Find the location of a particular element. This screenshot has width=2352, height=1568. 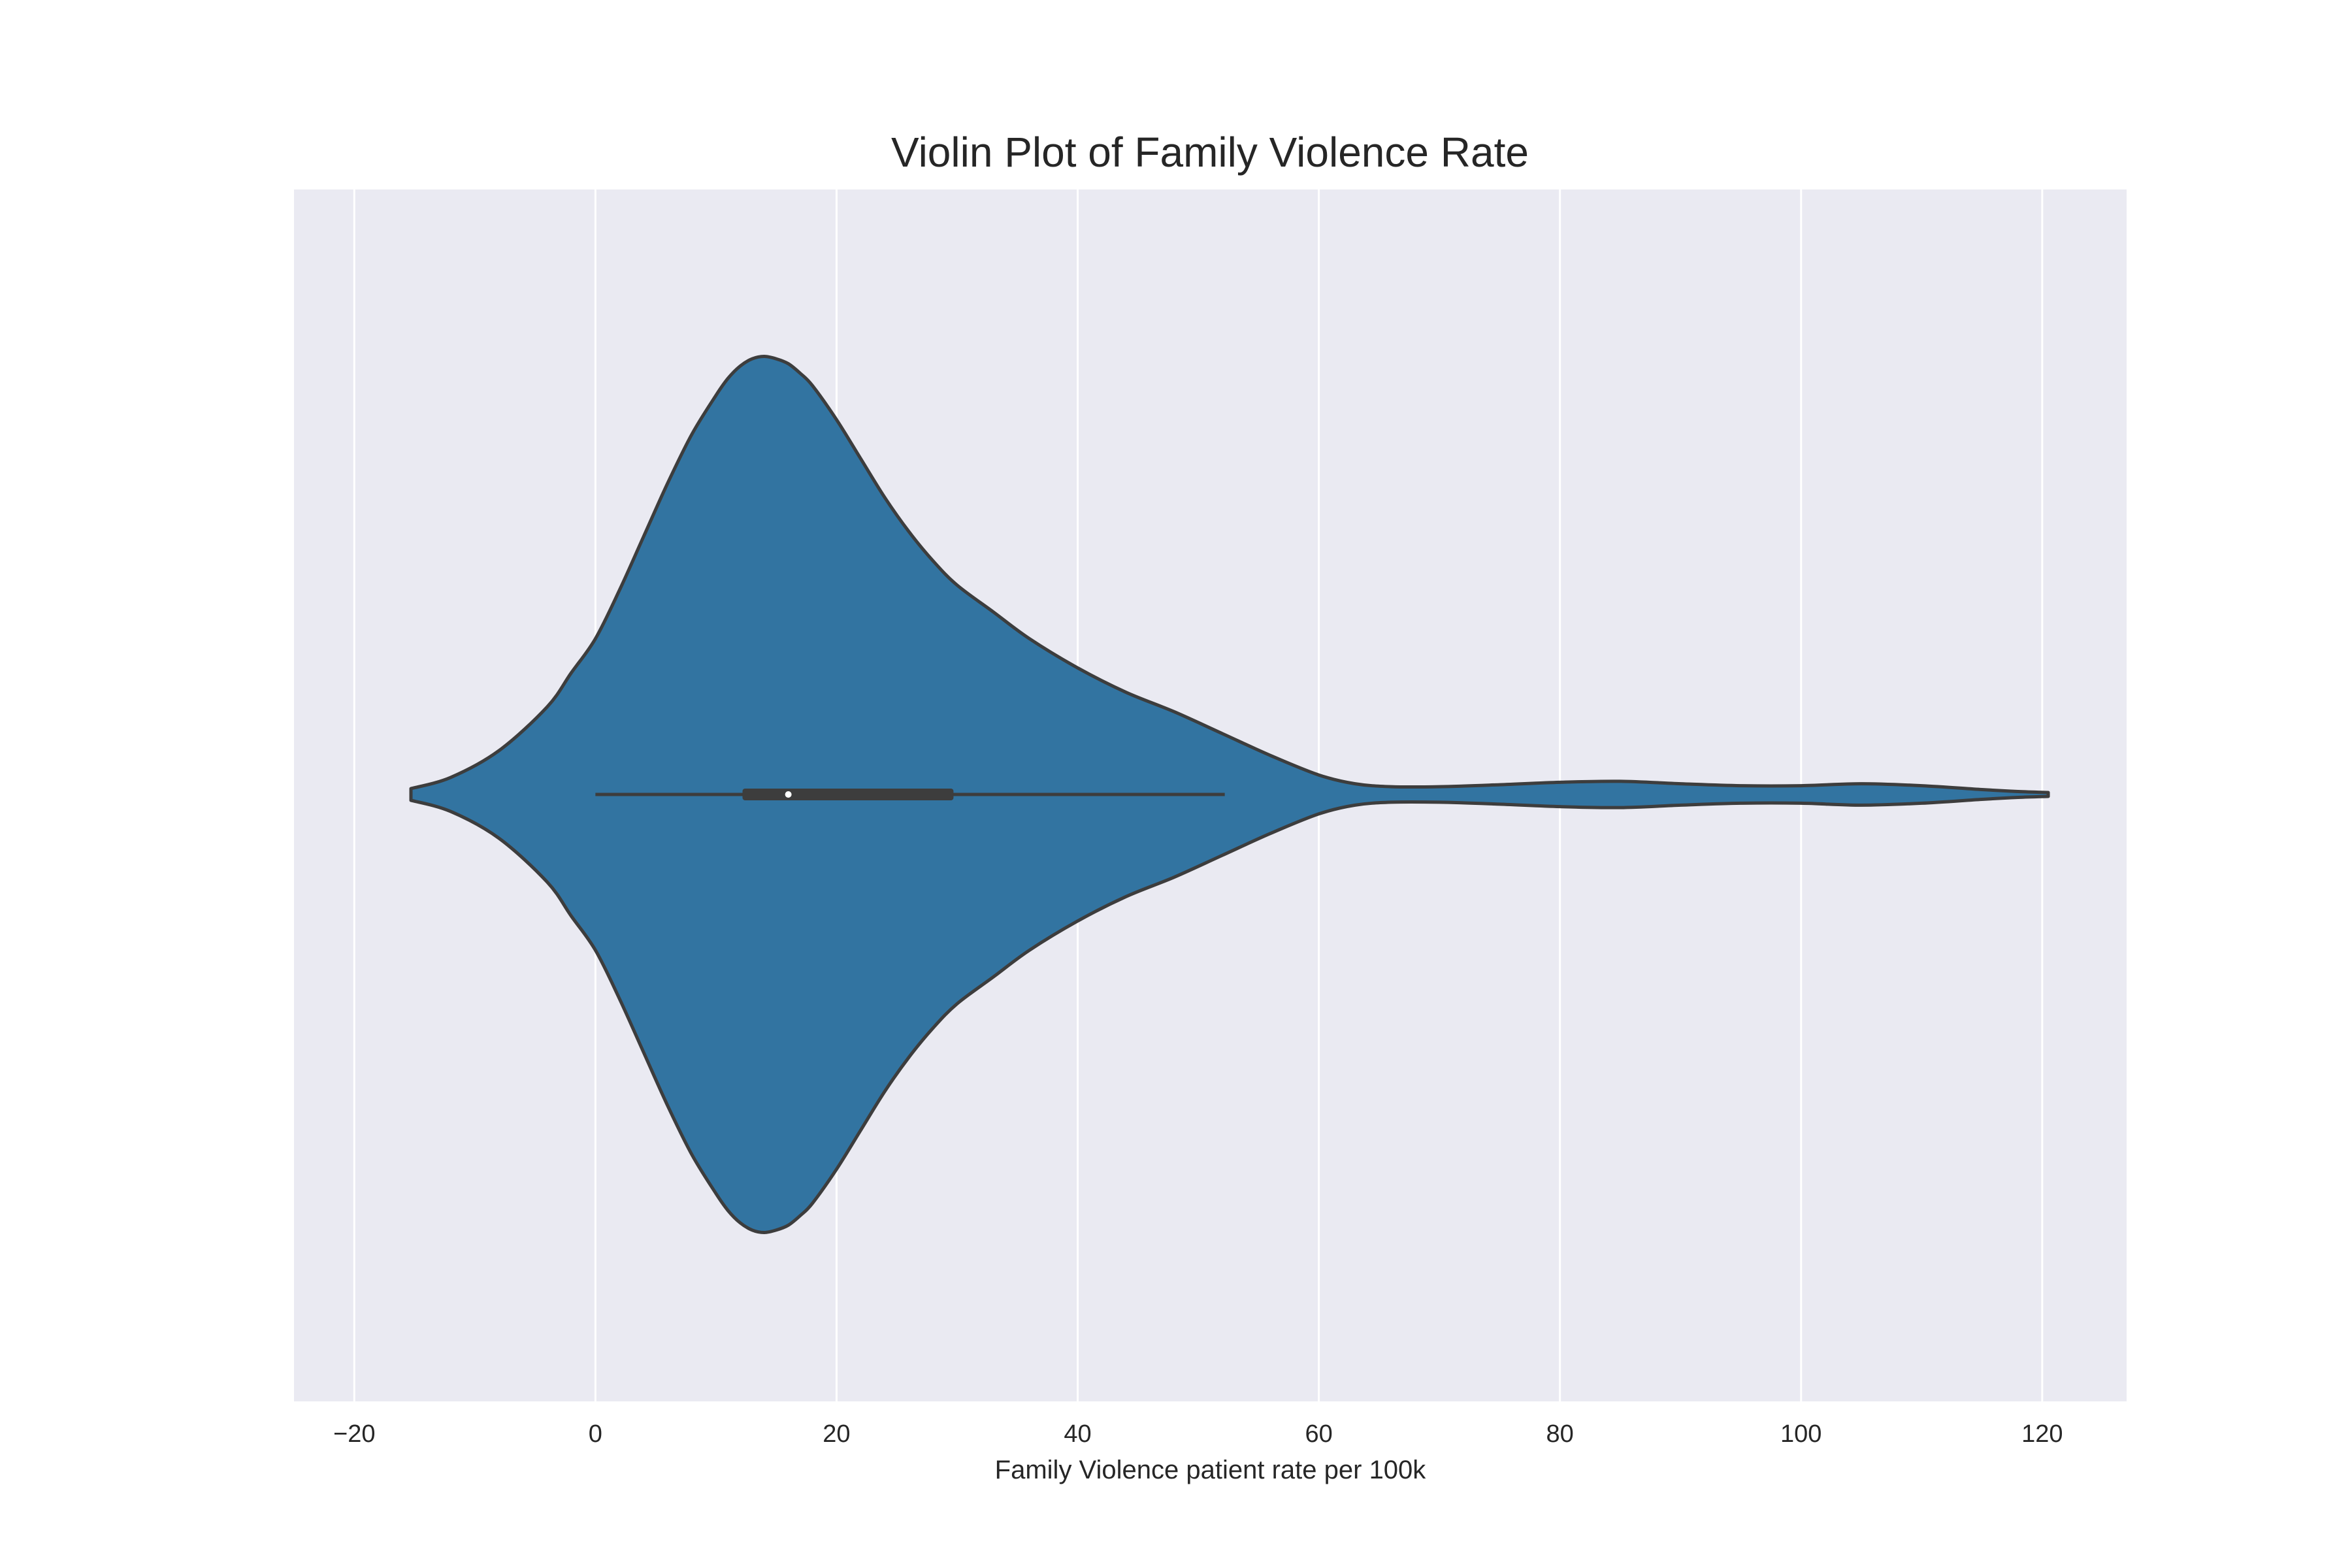

iqr-box is located at coordinates (848, 794).